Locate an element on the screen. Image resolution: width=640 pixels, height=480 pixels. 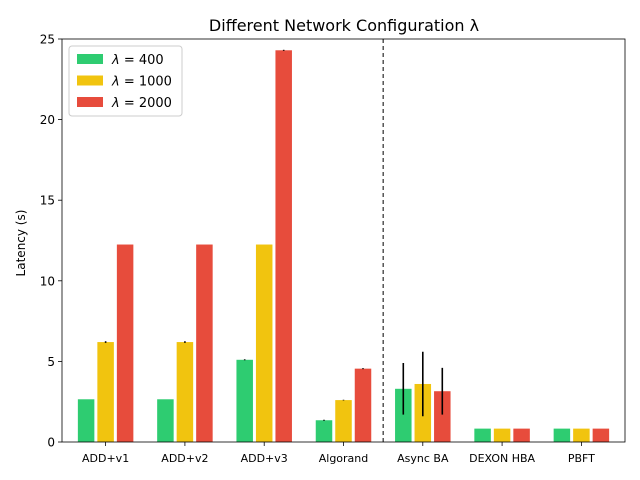
y-tick-label: 10 is located at coordinates (47, 281).